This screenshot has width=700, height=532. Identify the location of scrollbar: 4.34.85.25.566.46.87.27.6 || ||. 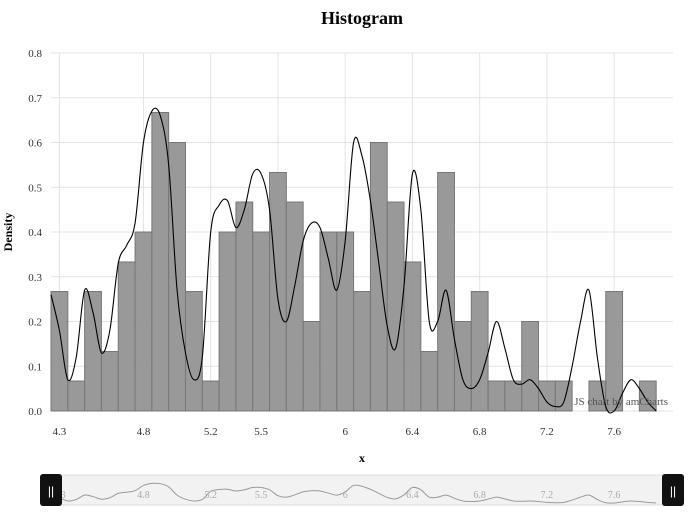
(362, 490).